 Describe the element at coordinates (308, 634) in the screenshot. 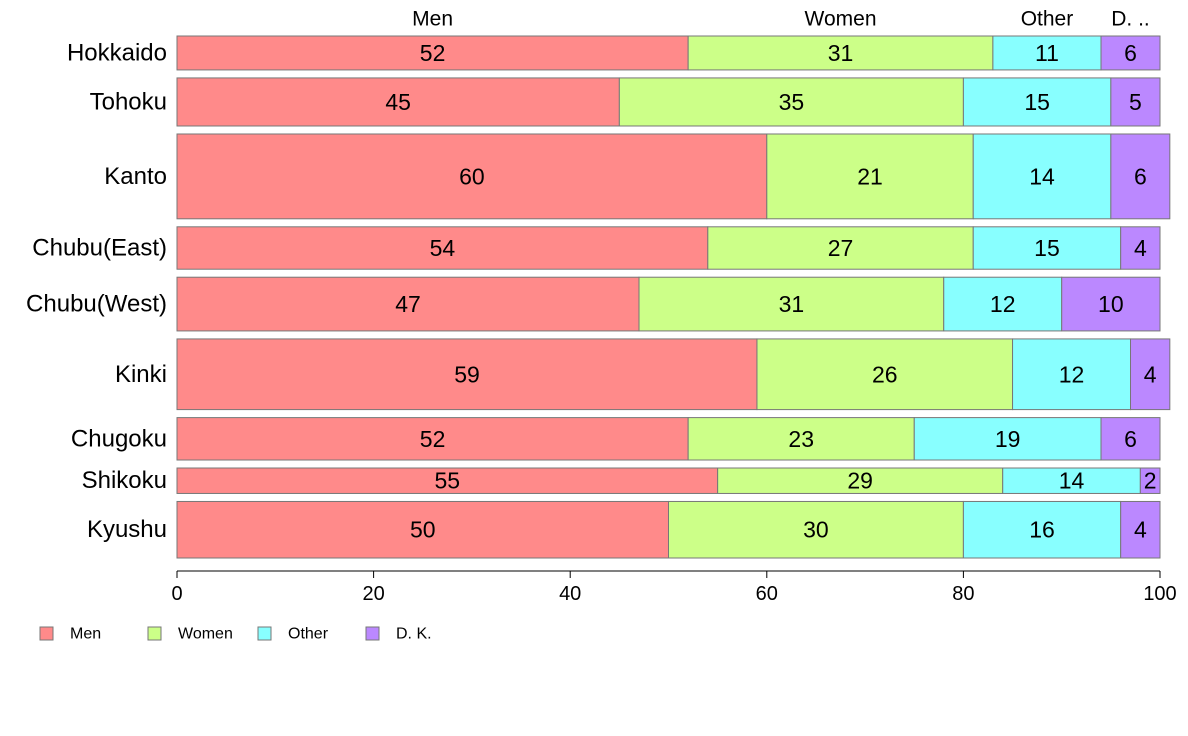

I see `legend-label: Other` at that location.